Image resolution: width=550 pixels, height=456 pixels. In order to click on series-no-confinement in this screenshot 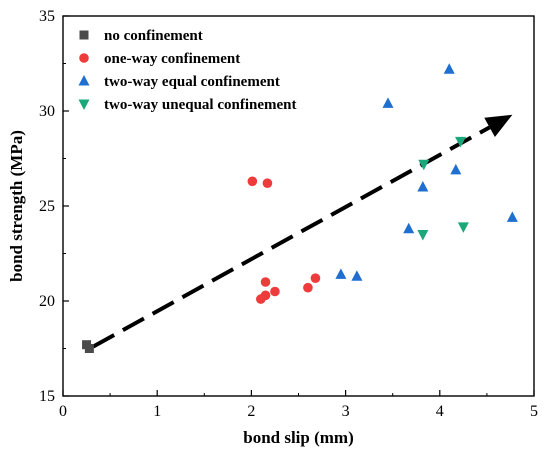, I will do `click(88, 346)`.